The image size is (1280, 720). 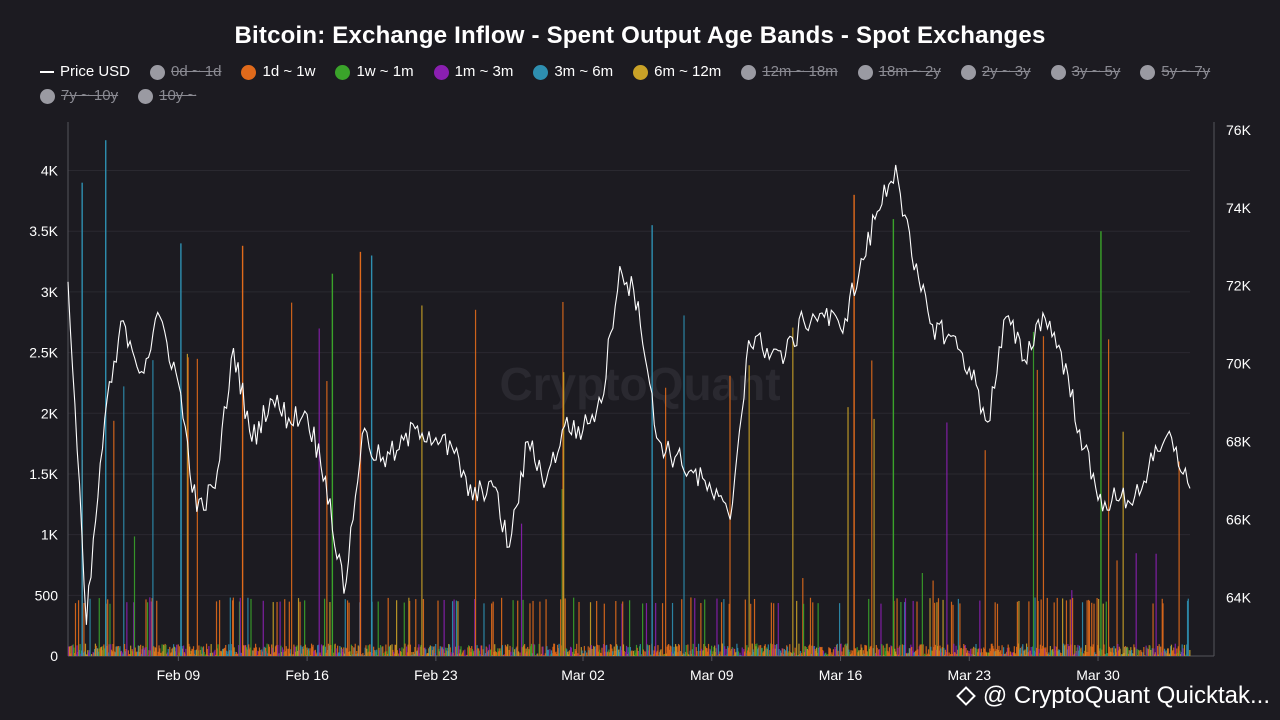 I want to click on legend-label: 10y ~, so click(x=178, y=95).